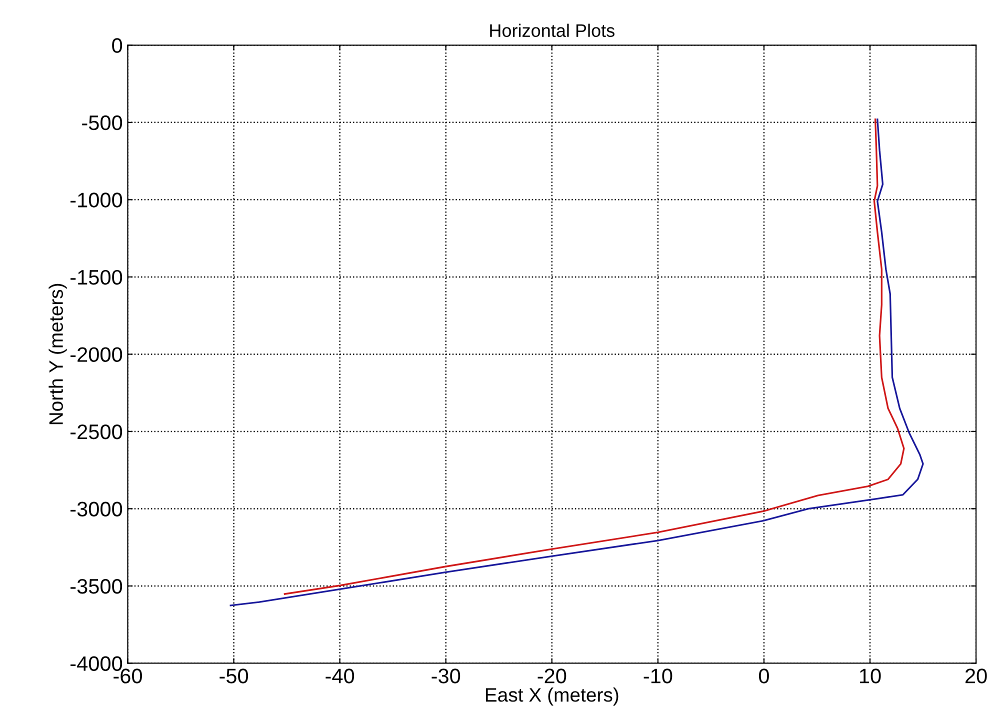 This screenshot has height=717, width=998. Describe the element at coordinates (552, 31) in the screenshot. I see `chart-title: Horizontal Plots` at that location.